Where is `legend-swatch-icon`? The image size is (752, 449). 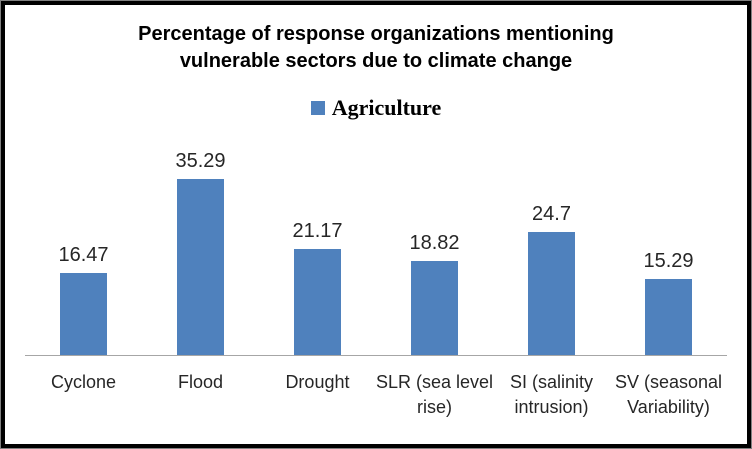 legend-swatch-icon is located at coordinates (317, 108).